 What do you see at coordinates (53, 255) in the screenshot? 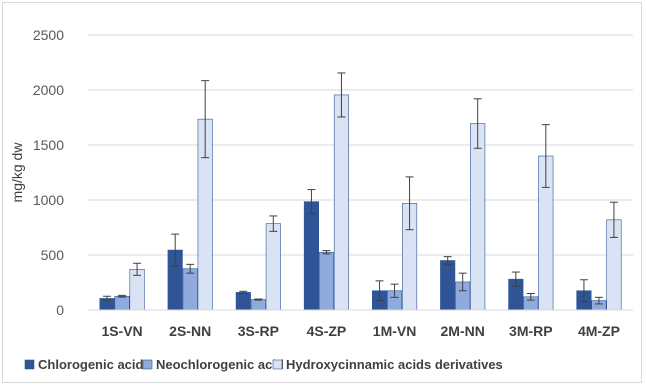
I see `y-tick-label: 500` at bounding box center [53, 255].